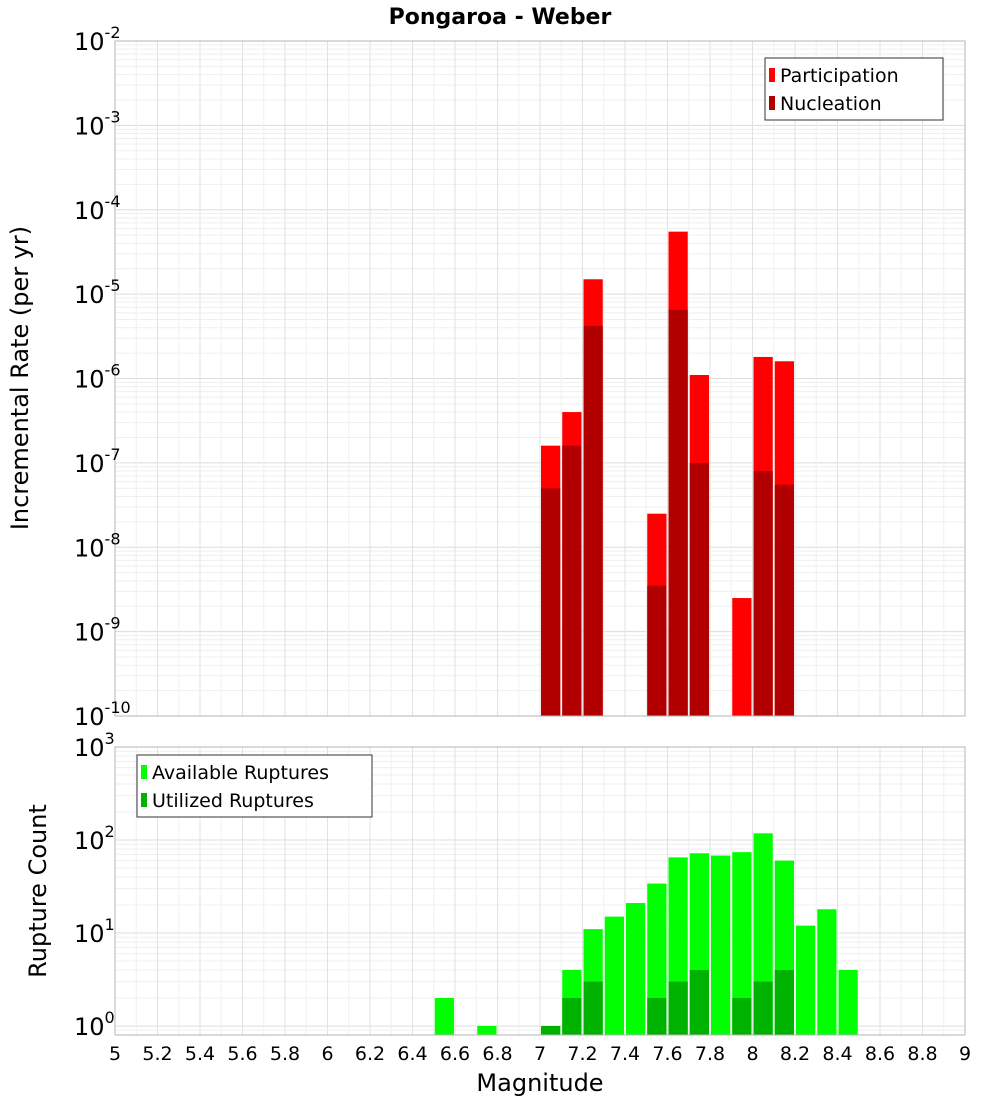 Image resolution: width=1000 pixels, height=1104 pixels. Describe the element at coordinates (94, 1024) in the screenshot. I see `count-y-tick-label: 10⁰` at that location.